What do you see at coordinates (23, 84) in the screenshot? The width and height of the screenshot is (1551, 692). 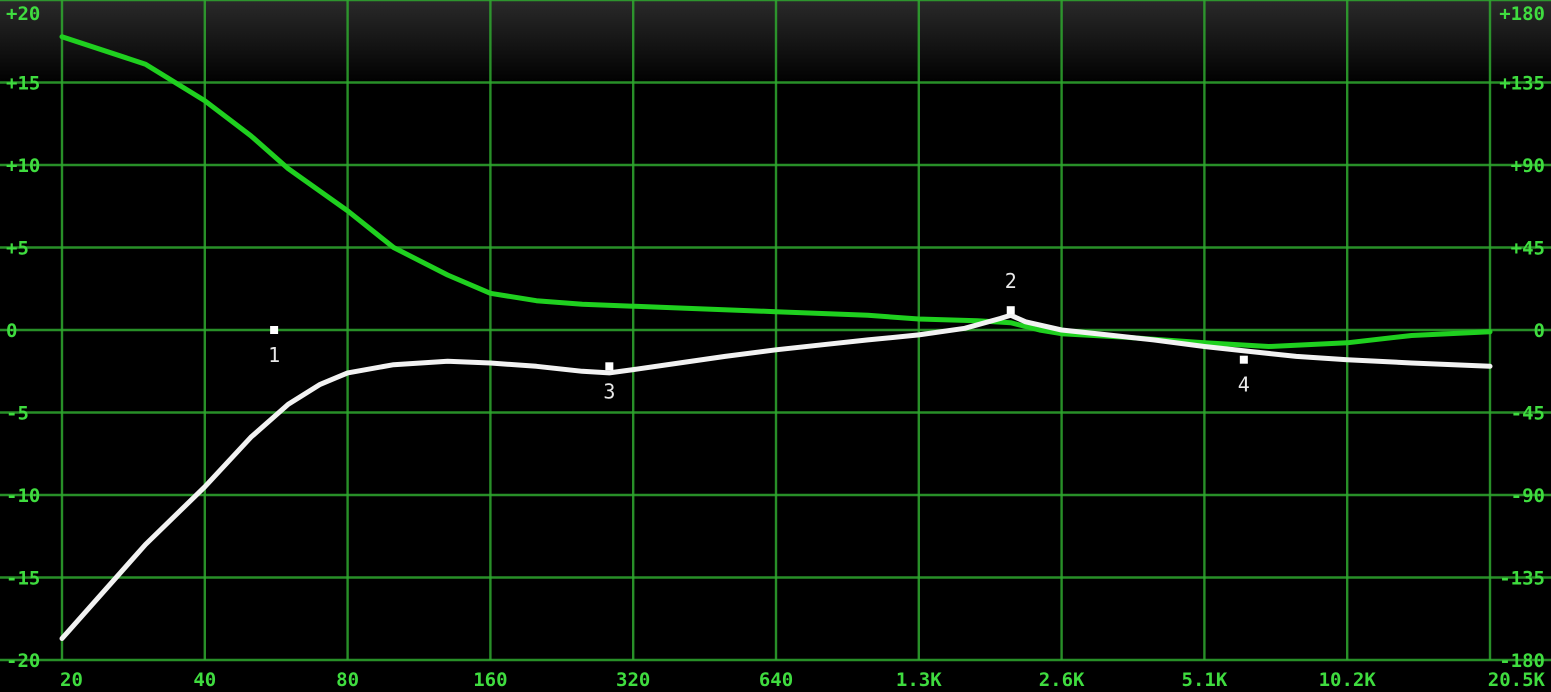 I see `y-left-tick-label: +15` at bounding box center [23, 84].